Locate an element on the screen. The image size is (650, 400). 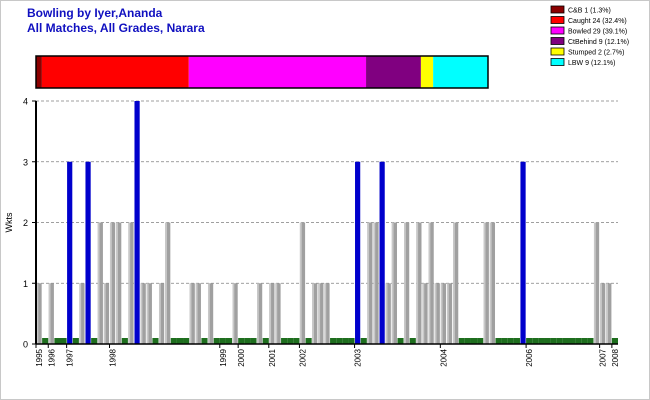
x-year-label-0: 1995 is located at coordinates (39, 357).